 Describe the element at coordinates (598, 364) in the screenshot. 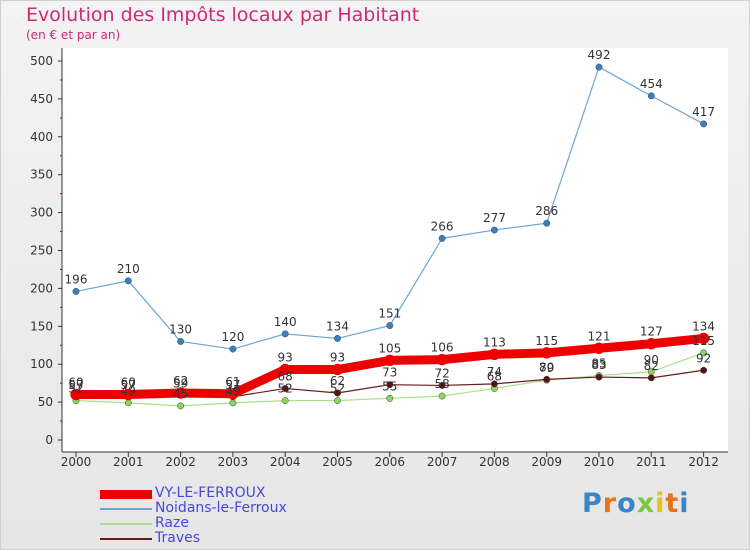

I see `data-label-Raze-2010: 85` at that location.